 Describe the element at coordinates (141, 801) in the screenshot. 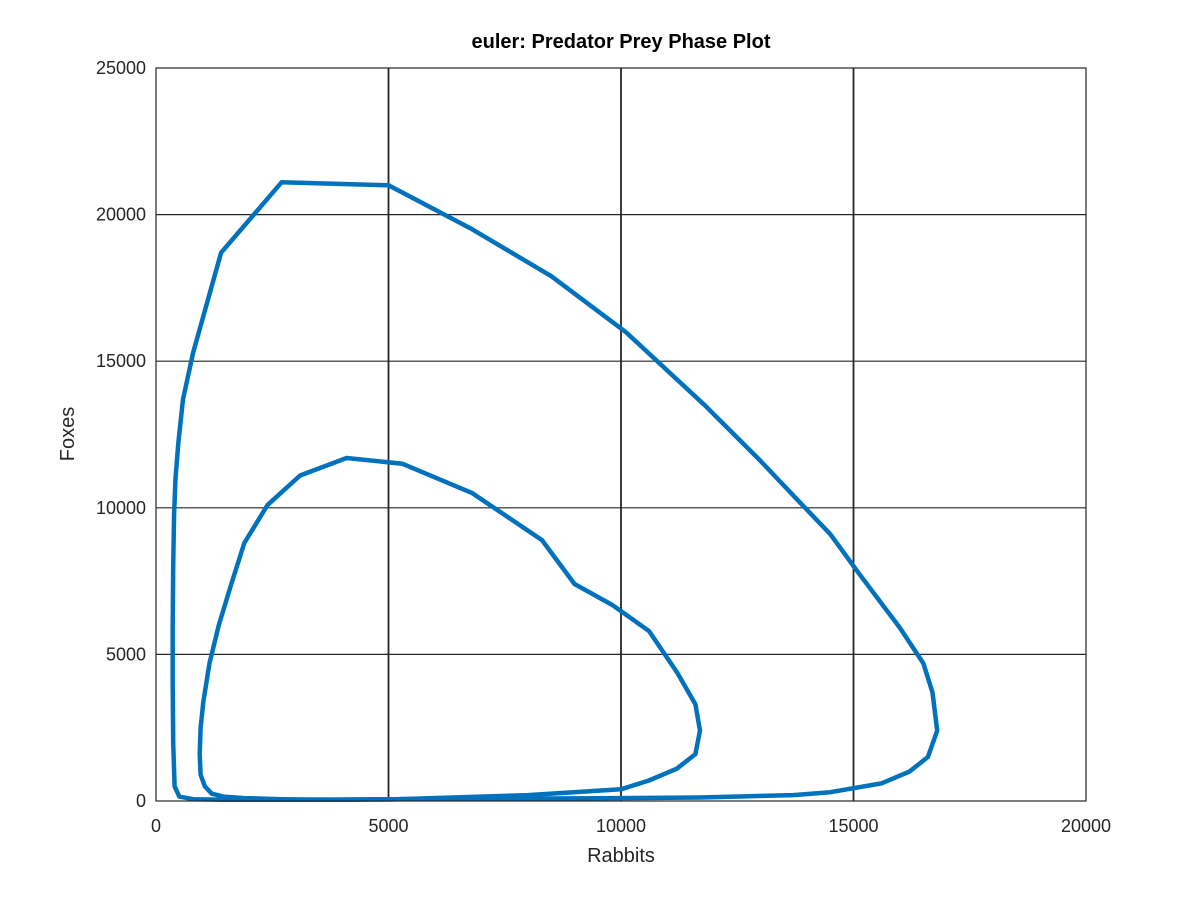

I see `y-tick-label-0: 0` at that location.